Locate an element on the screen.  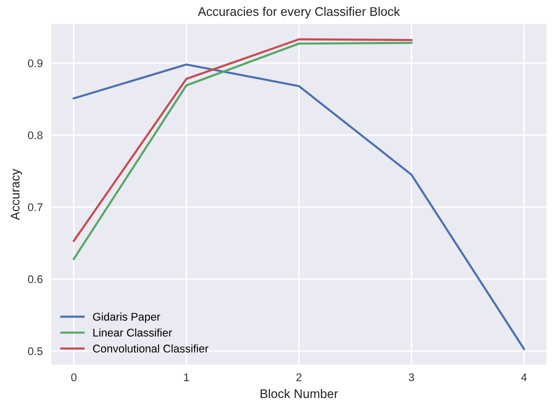
legend-label: Convolutional Classifier is located at coordinates (150, 348).